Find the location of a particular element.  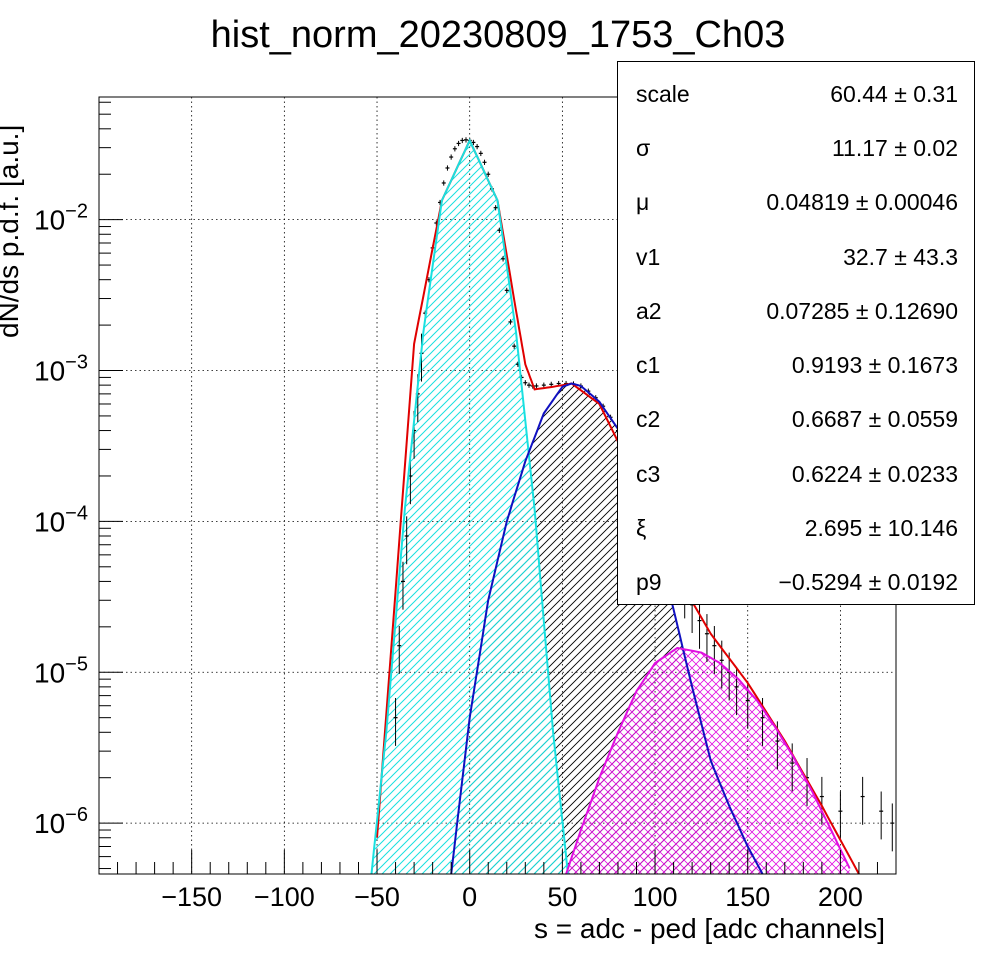

stat-name: v1 is located at coordinates (648, 257).